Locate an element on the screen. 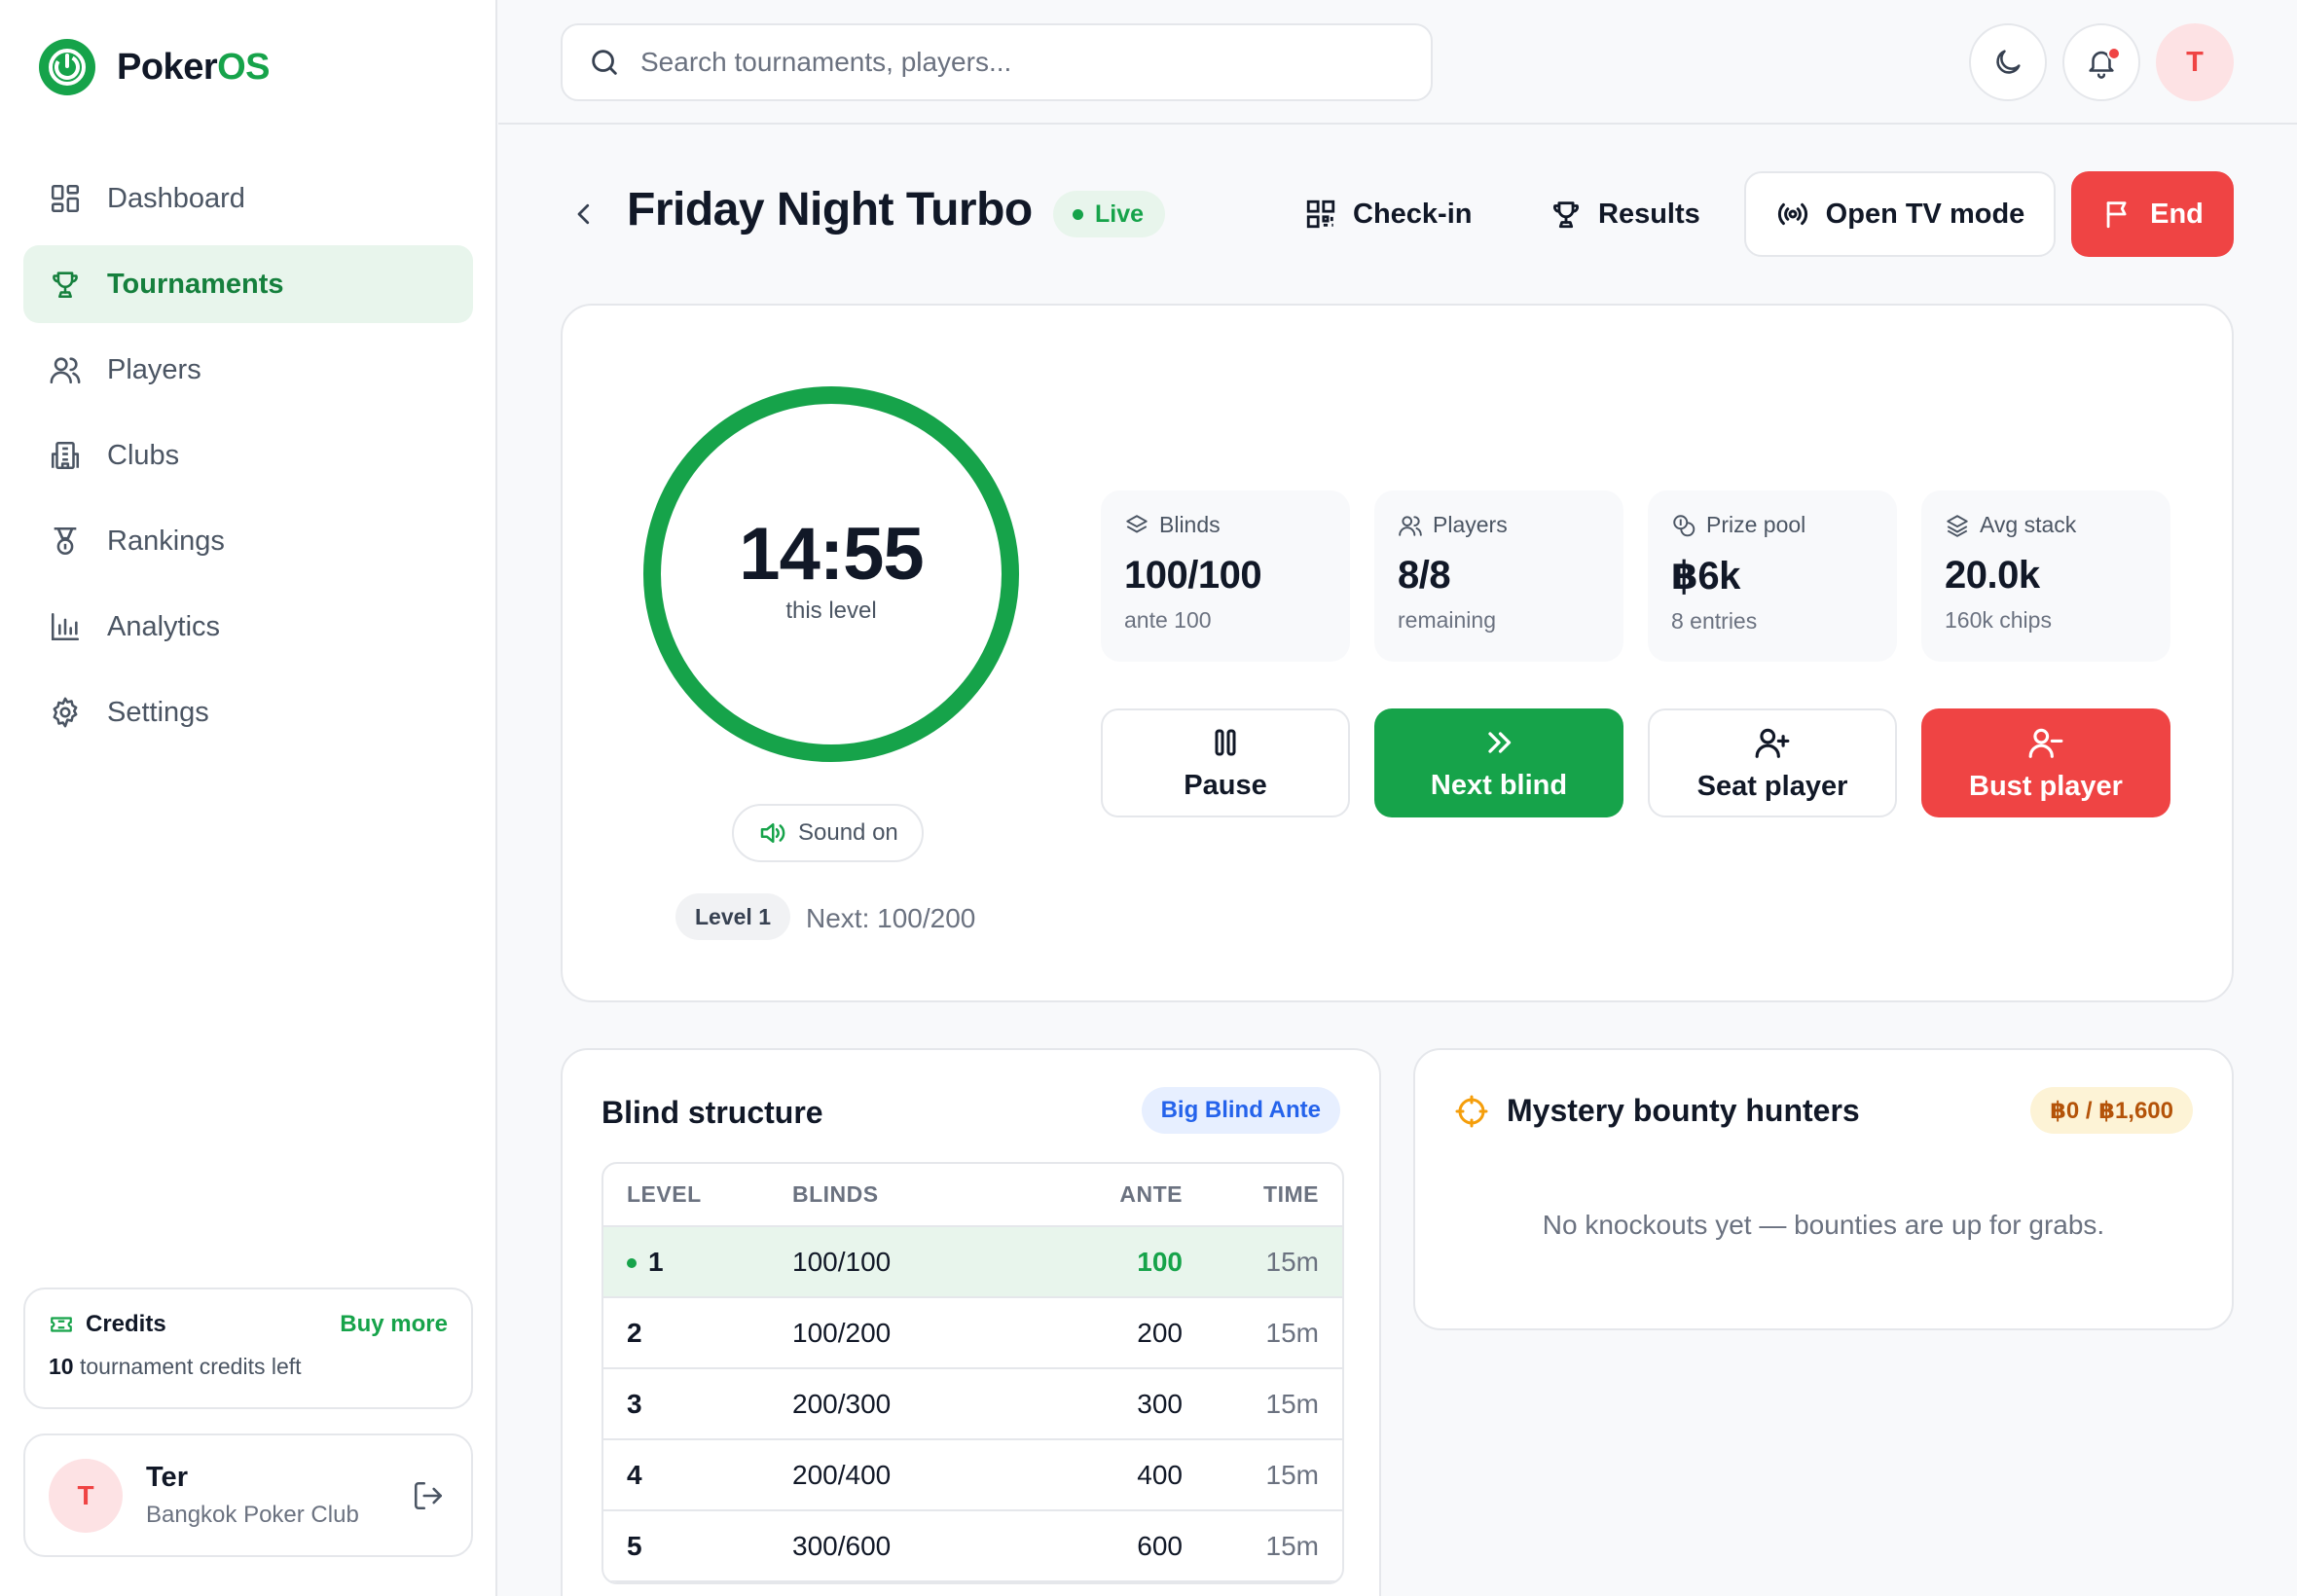 The width and height of the screenshot is (2297, 1596). table-row: 1 100/100 100 15m is located at coordinates (972, 1262).